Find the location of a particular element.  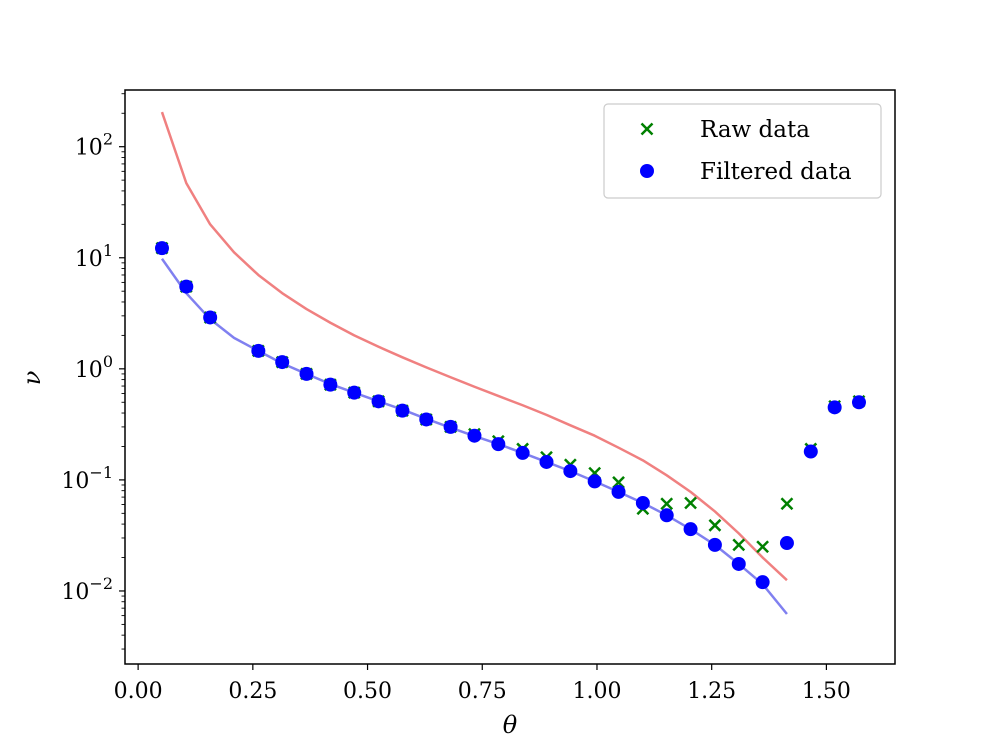

legend: Raw data Filtered data is located at coordinates (742, 151).